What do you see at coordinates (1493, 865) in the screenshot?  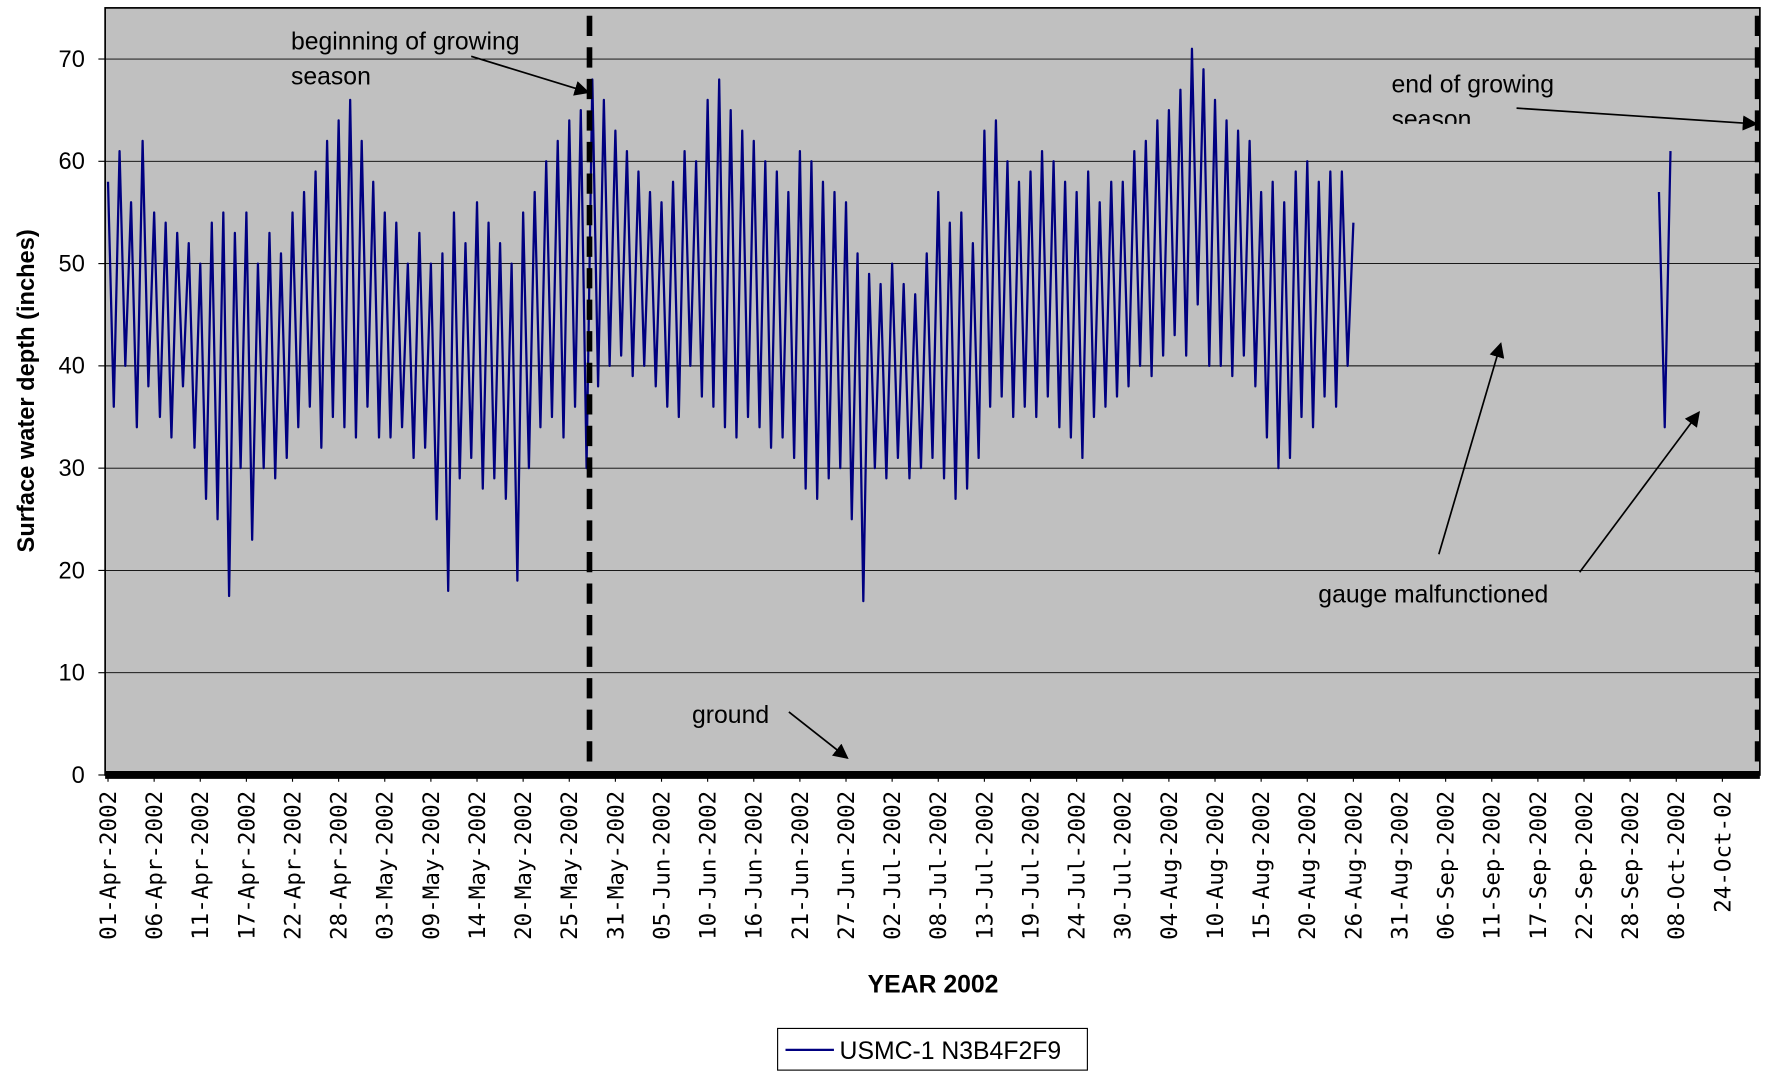 I see `x-tick-label: 11-Sep-2002` at bounding box center [1493, 865].